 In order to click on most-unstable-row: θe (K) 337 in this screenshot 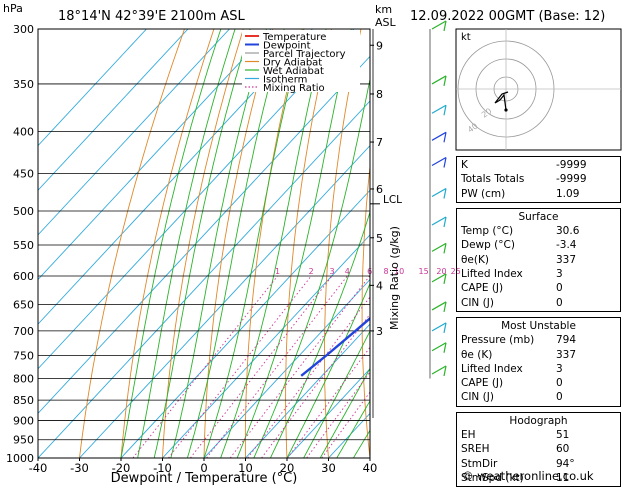, I will do `click(538, 355)`.